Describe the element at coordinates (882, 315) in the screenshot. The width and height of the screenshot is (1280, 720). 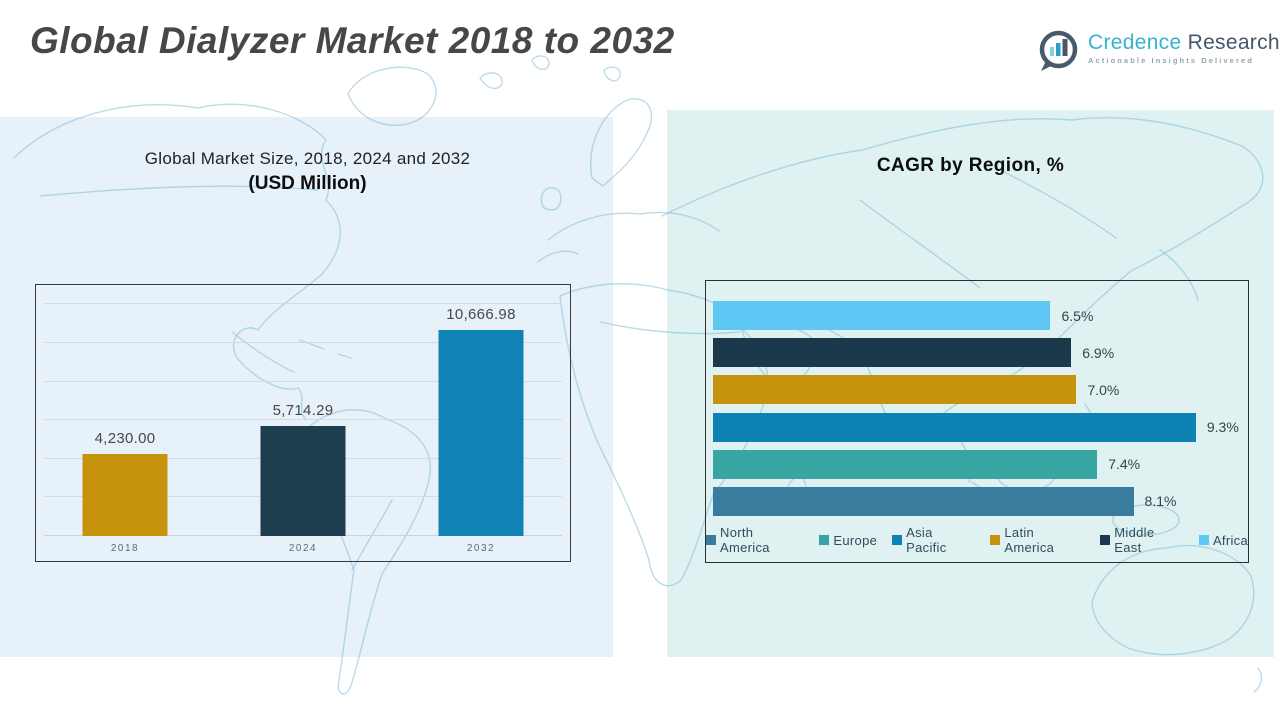
I see `bar-africa` at that location.